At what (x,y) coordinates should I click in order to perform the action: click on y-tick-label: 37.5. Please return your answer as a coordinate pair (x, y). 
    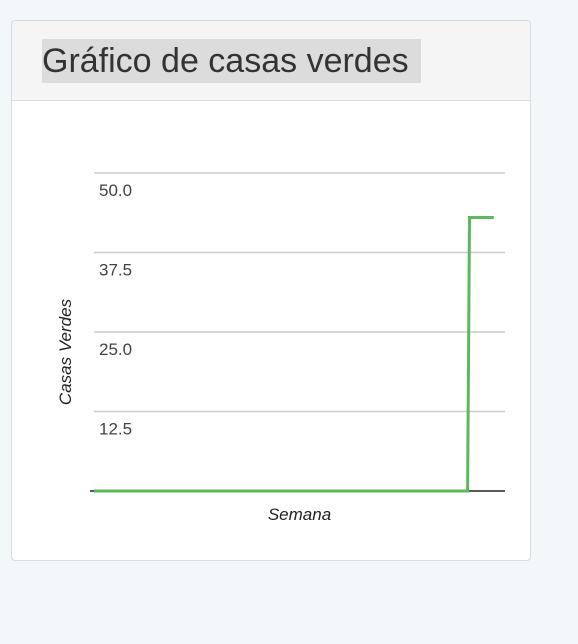
    Looking at the image, I should click on (115, 270).